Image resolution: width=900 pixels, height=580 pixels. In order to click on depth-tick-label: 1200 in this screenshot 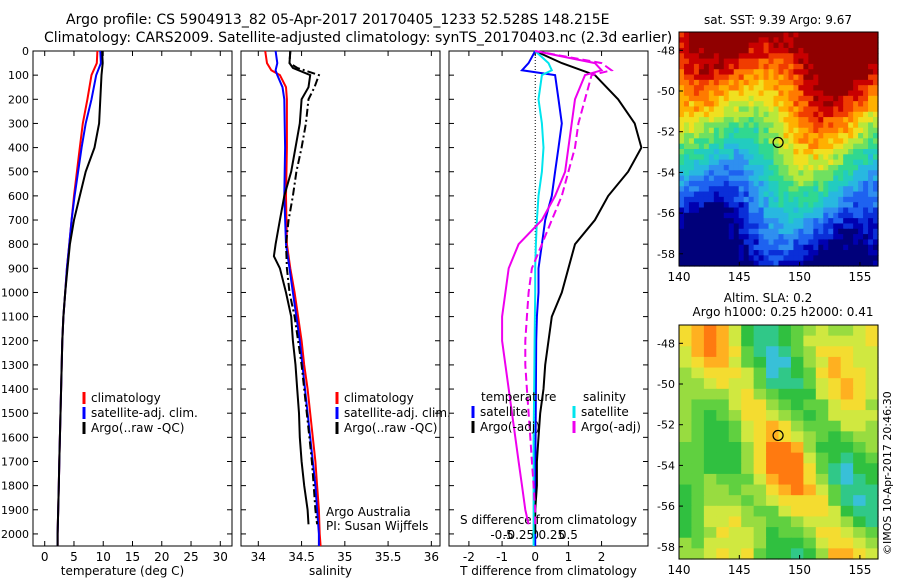, I will do `click(15, 341)`.